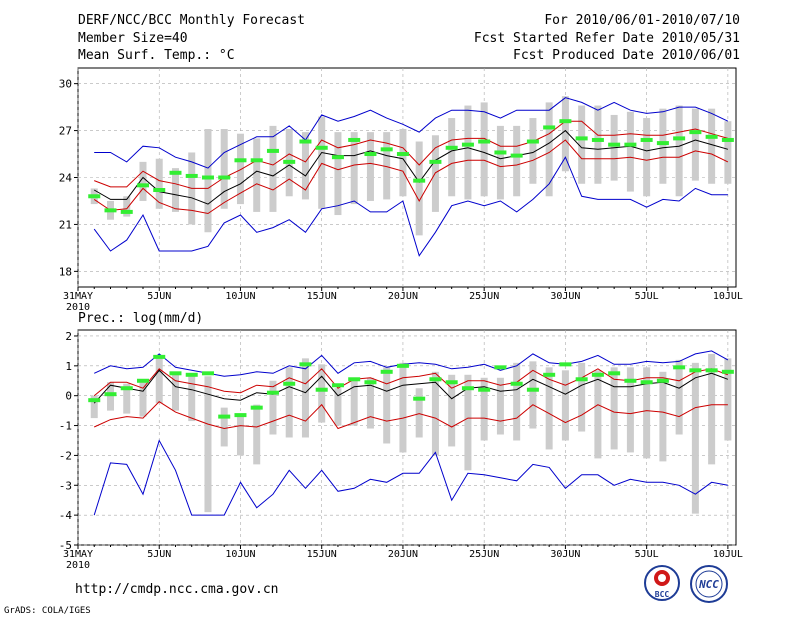  What do you see at coordinates (728, 554) in the screenshot?
I see `prec-xtick-label: 10JUL` at bounding box center [728, 554].